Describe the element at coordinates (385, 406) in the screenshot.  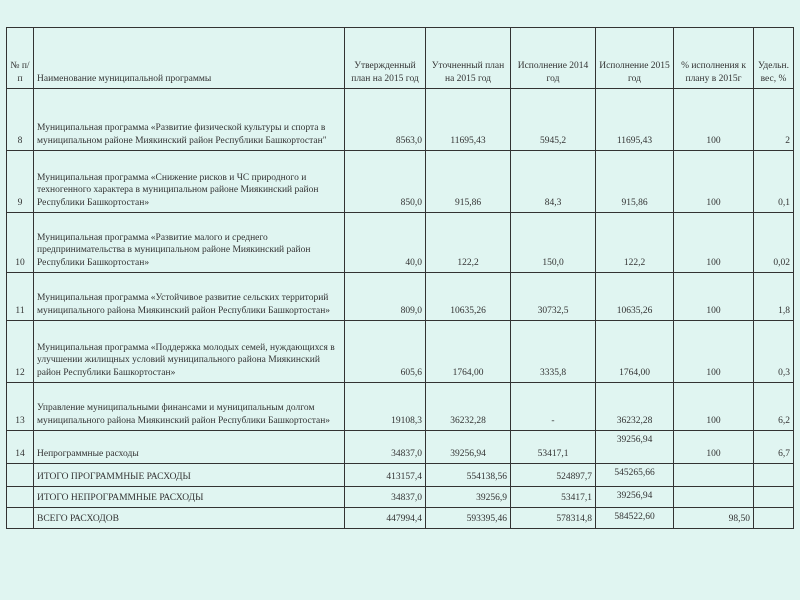
I see `approved-plan: 19108,3` at that location.